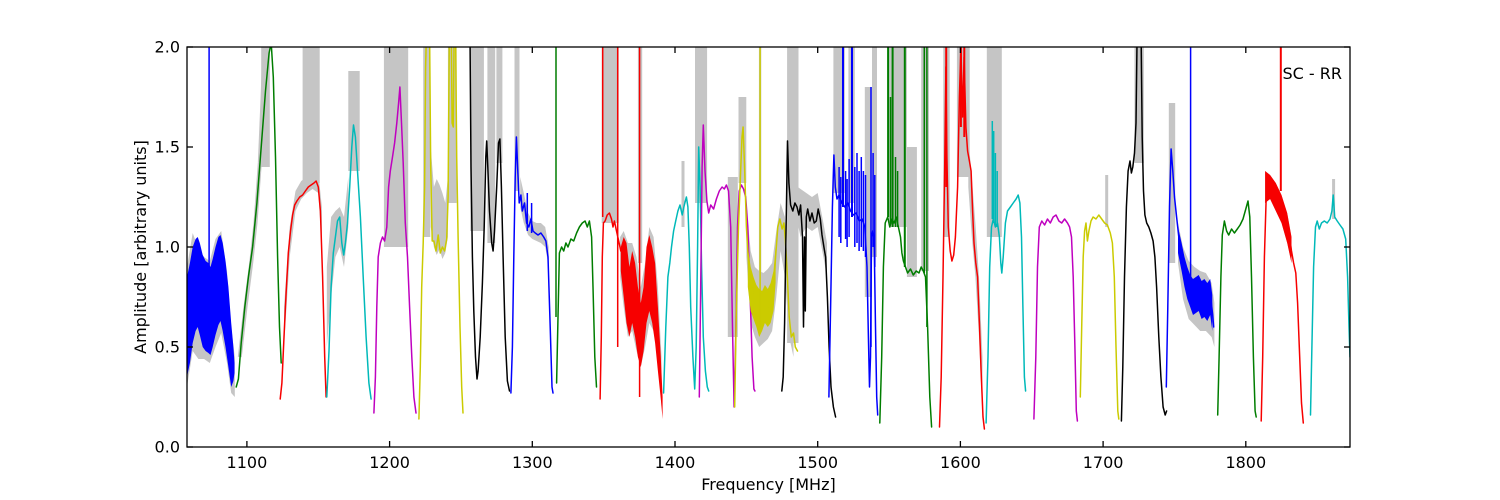  Describe the element at coordinates (167, 247) in the screenshot. I see `y-tick-label: 1.0` at that location.